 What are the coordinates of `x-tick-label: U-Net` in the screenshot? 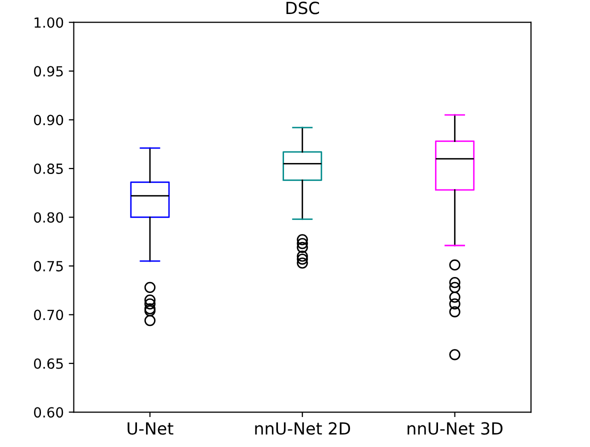 It's located at (151, 428).